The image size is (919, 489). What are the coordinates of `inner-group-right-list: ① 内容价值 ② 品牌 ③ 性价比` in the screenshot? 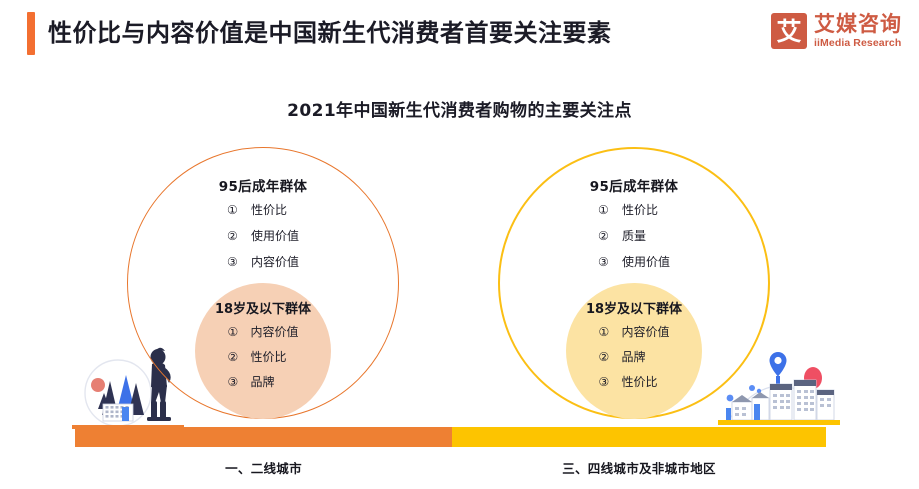 It's located at (633, 363).